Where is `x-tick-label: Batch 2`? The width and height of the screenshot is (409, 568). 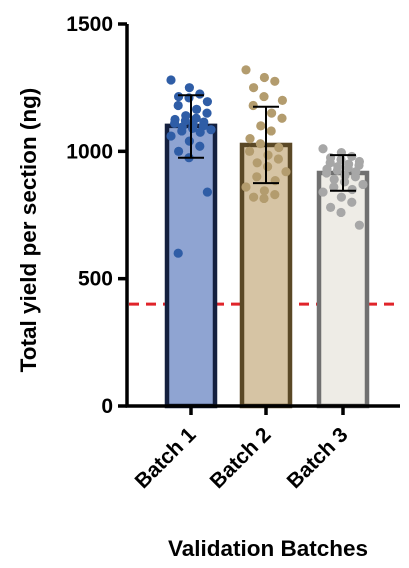
x-tick-label: Batch 2 is located at coordinates (241, 458).